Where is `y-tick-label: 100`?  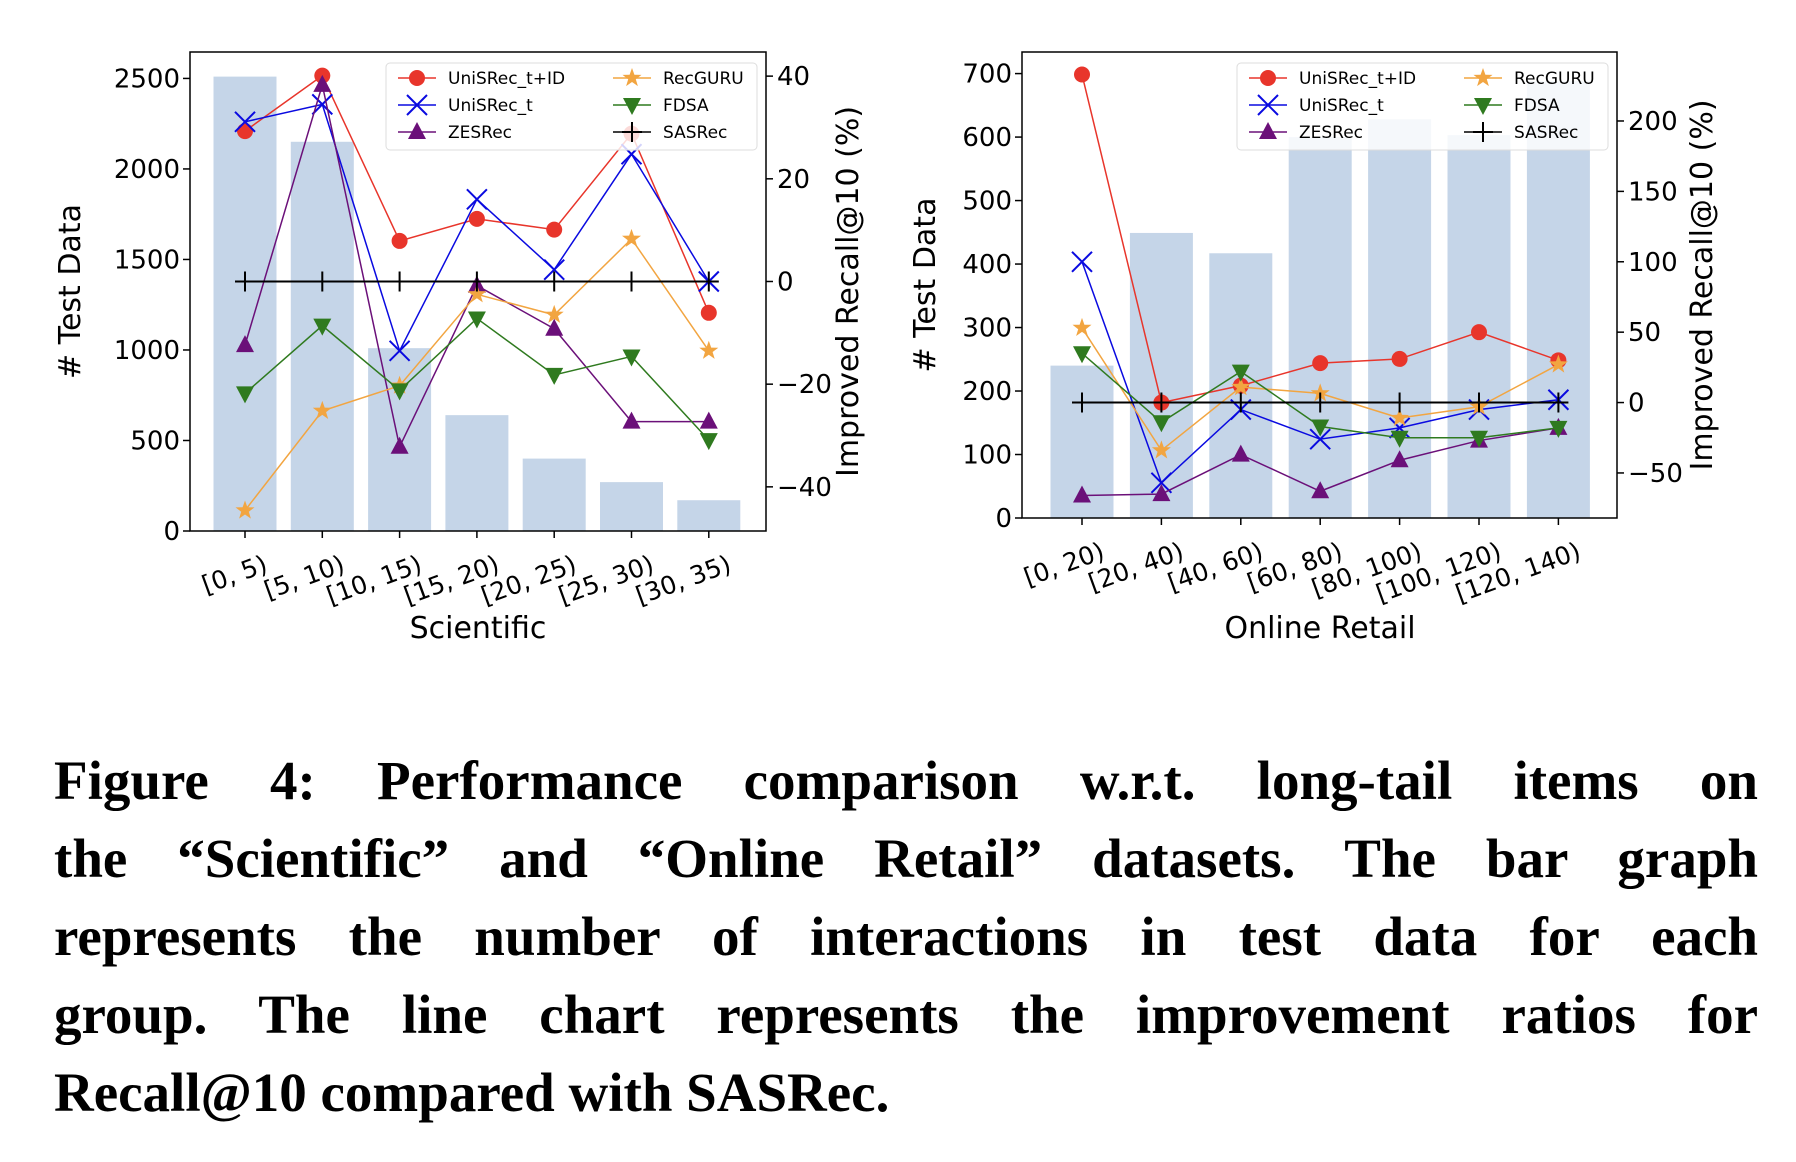
y-tick-label: 100 is located at coordinates (987, 456).